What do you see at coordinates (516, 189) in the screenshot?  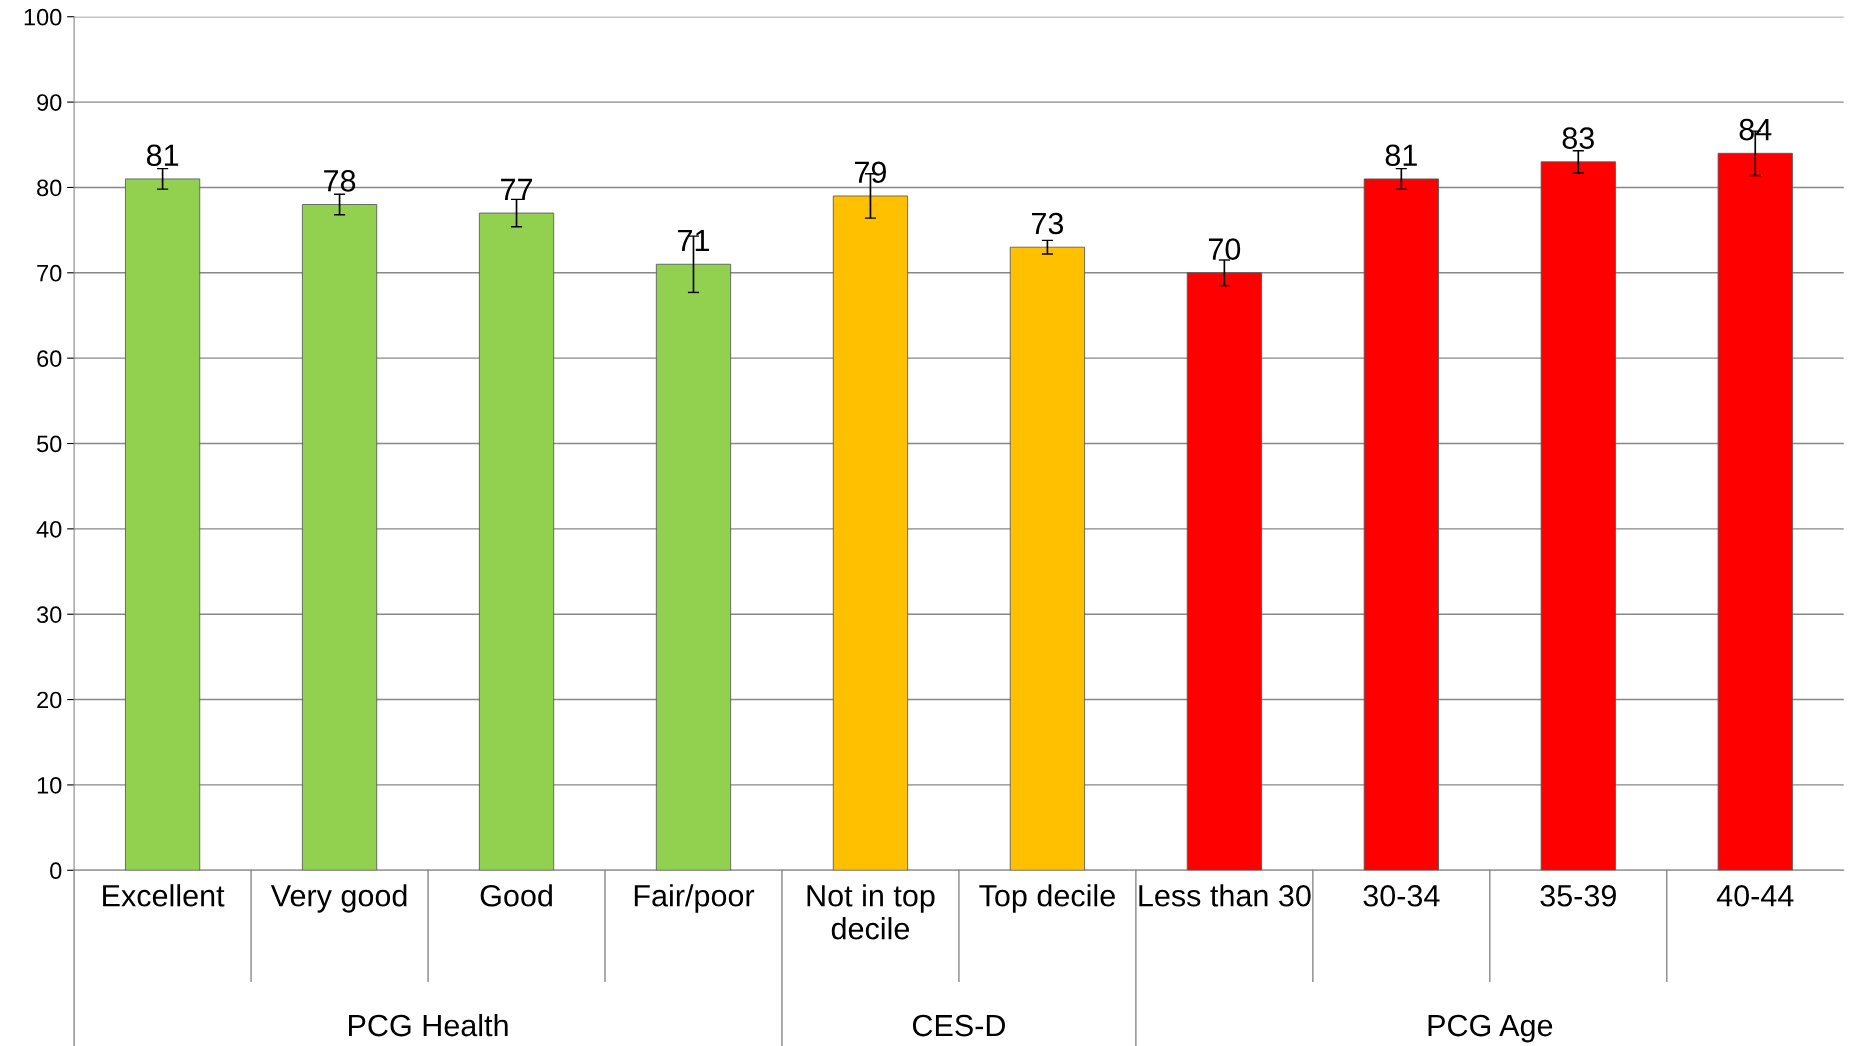 I see `data-label: 77` at bounding box center [516, 189].